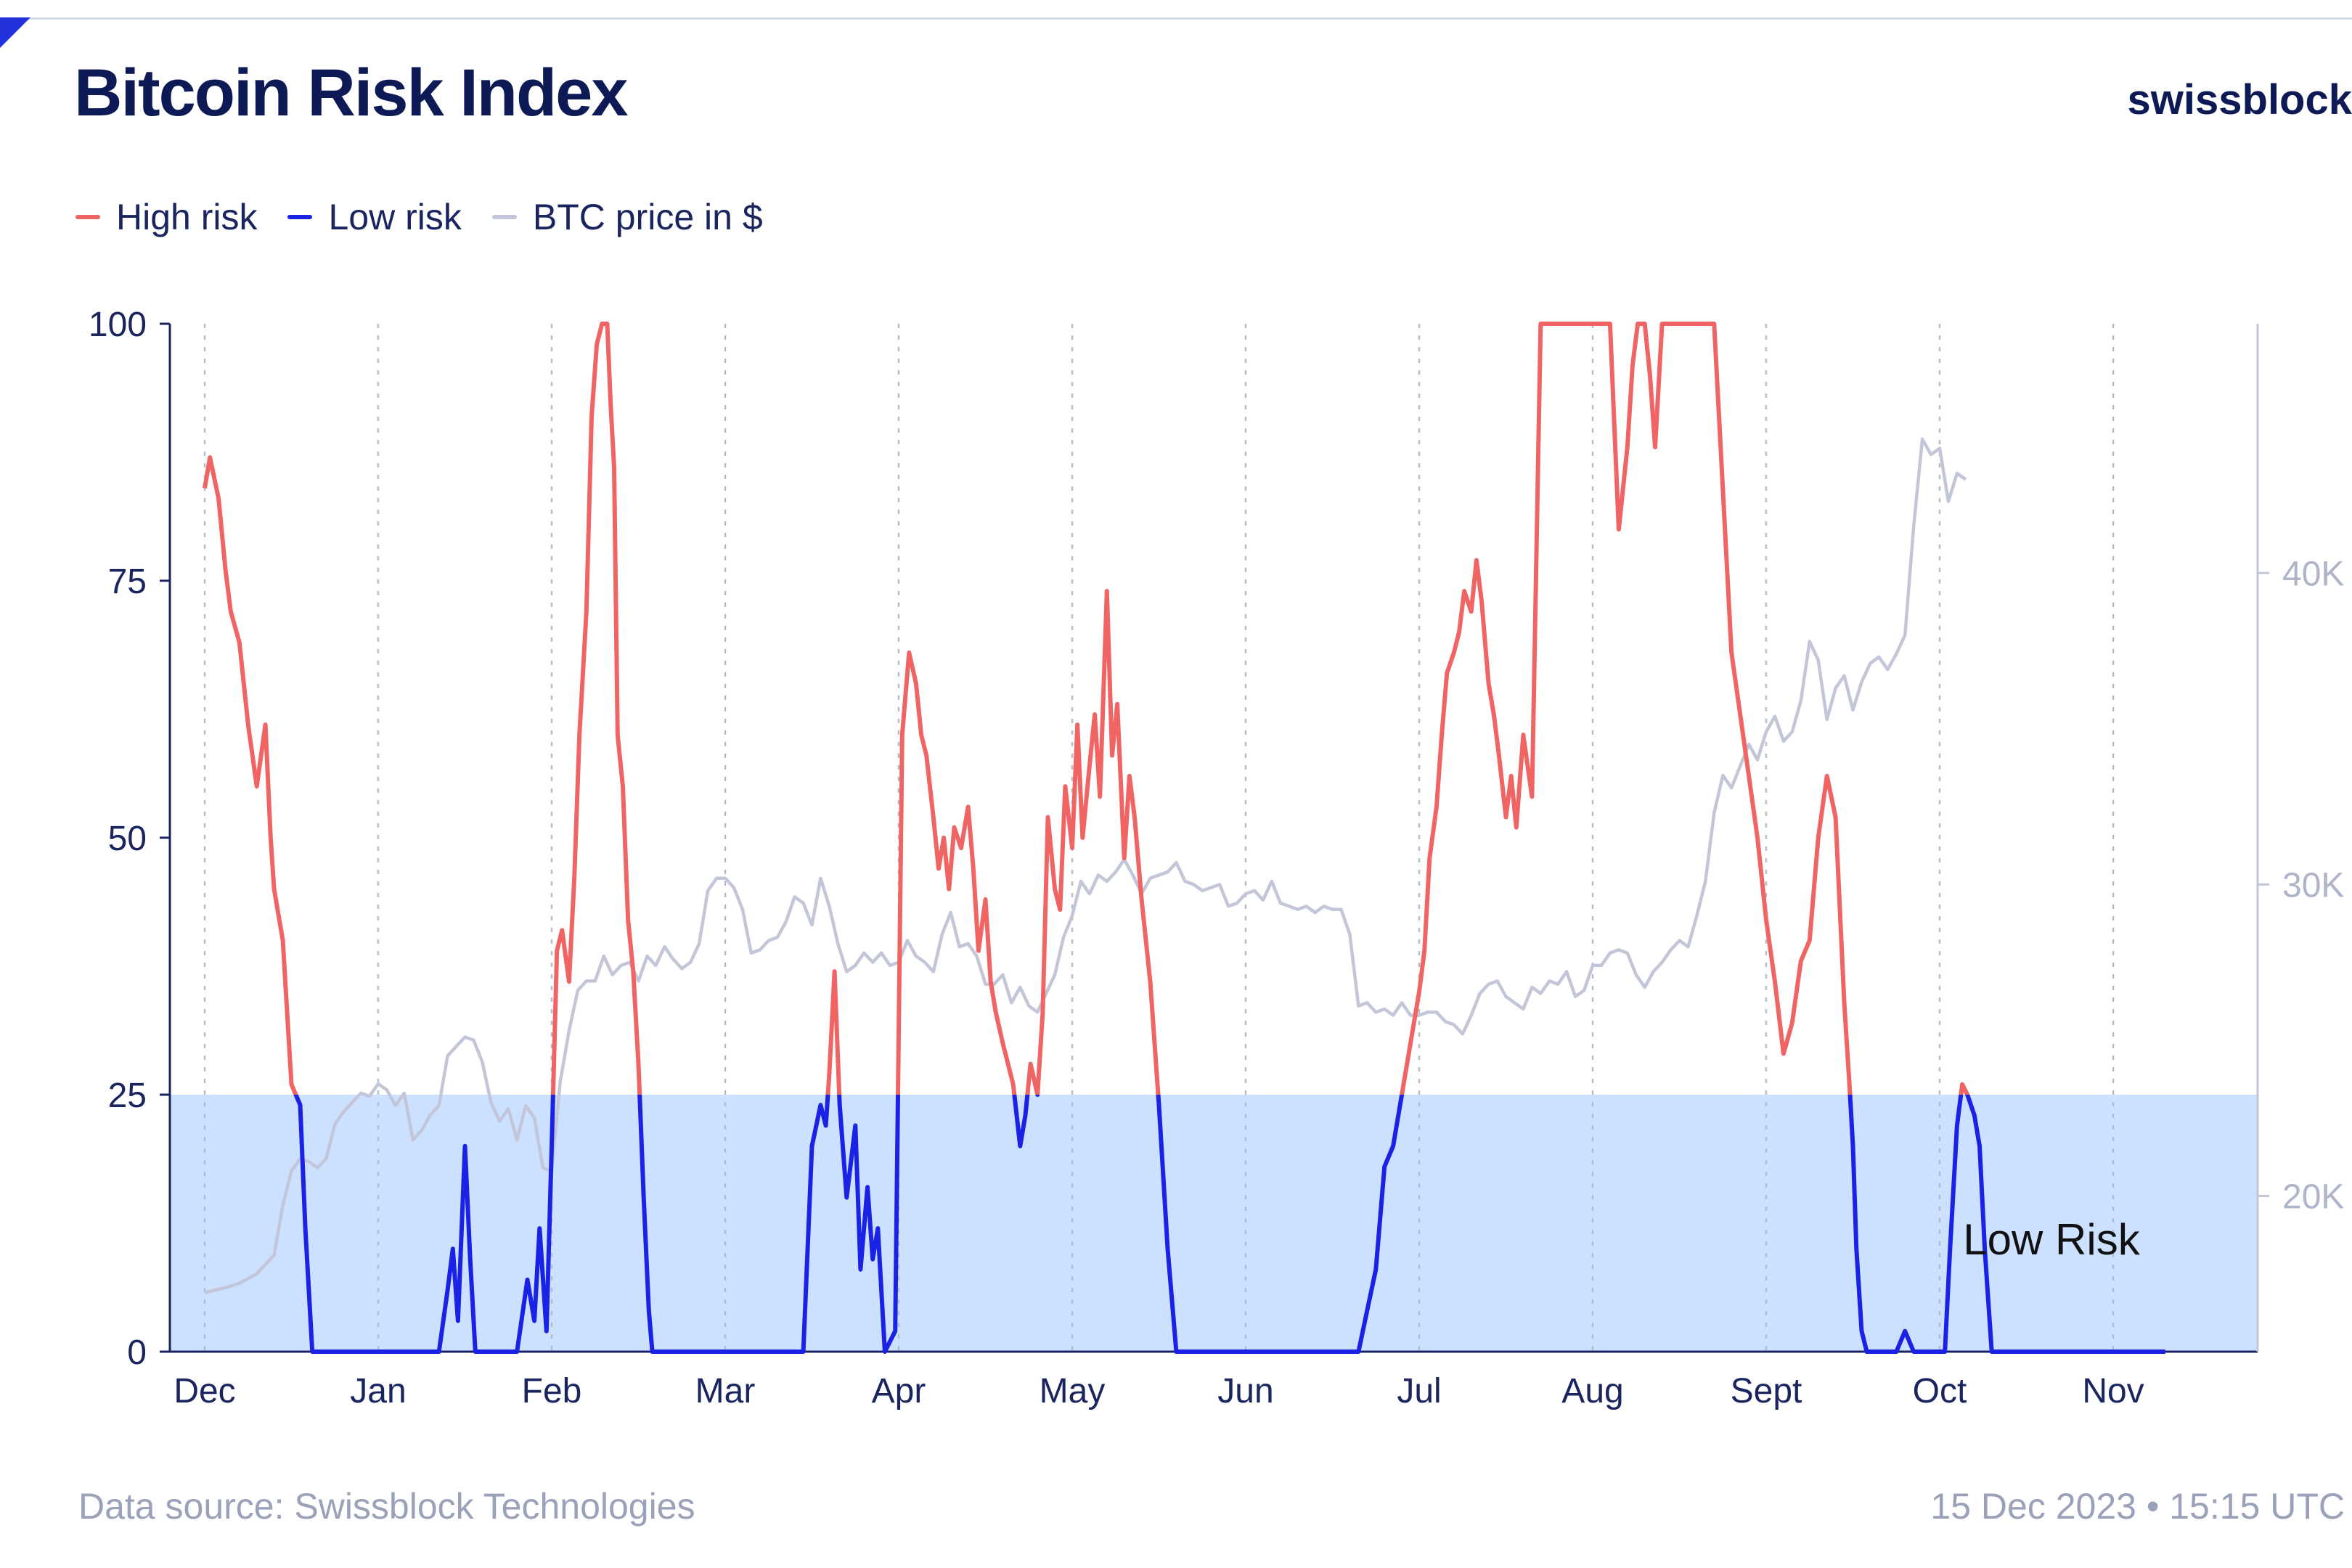 Image resolution: width=2352 pixels, height=1568 pixels. I want to click on y-tick-label: 0, so click(137, 1353).